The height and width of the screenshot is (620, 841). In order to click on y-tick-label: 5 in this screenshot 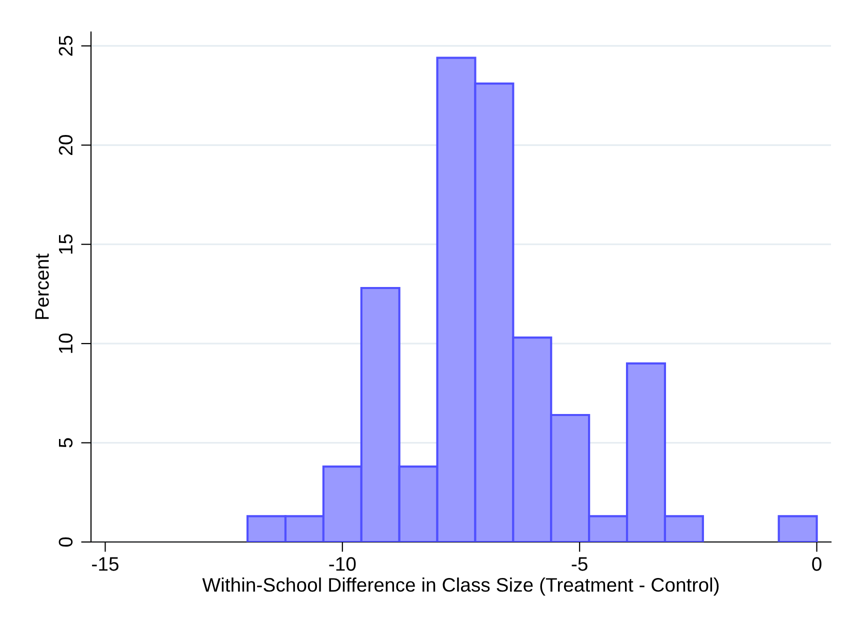, I will do `click(66, 443)`.